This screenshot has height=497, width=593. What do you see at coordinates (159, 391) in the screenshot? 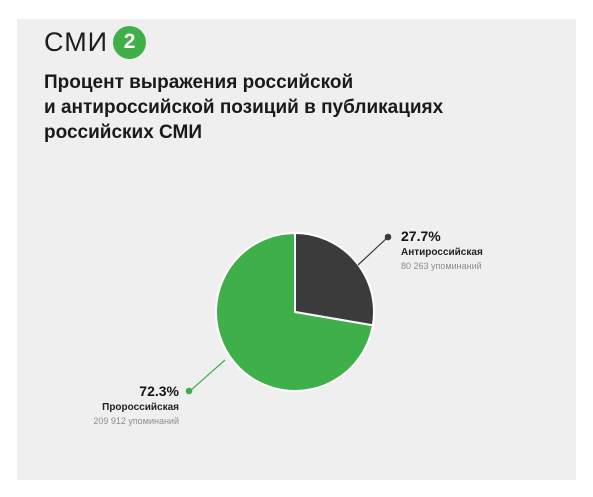
I see `label-pro-percent: 72.3%` at bounding box center [159, 391].